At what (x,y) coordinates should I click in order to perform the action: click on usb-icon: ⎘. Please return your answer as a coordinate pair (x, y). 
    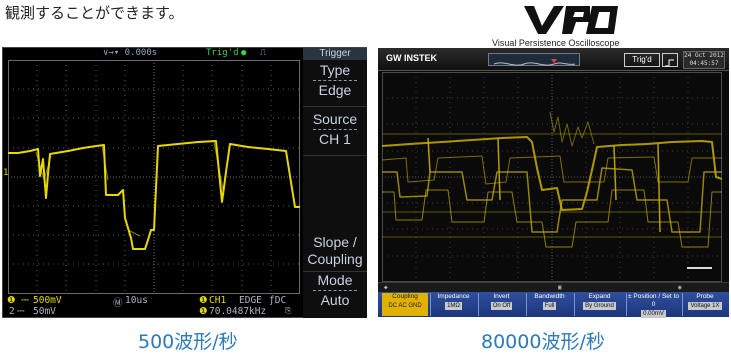
    Looking at the image, I should click on (288, 310).